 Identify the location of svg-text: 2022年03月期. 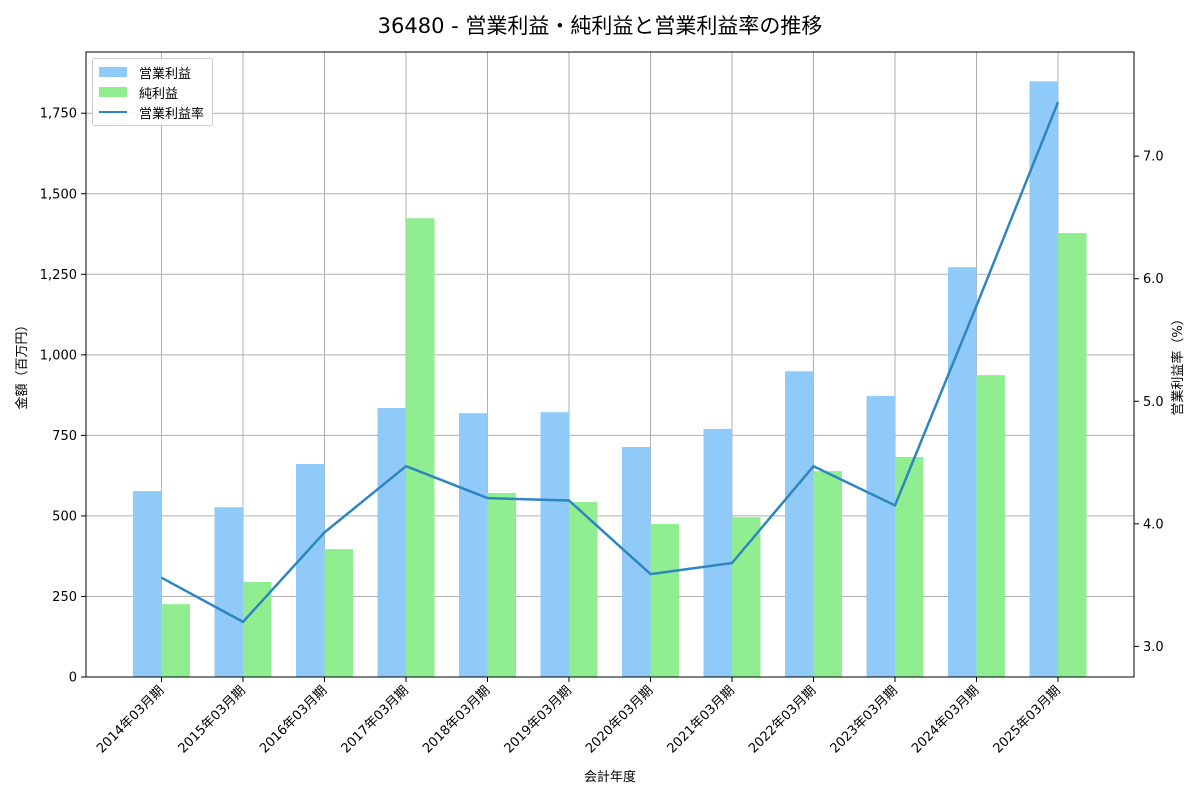
(782, 719).